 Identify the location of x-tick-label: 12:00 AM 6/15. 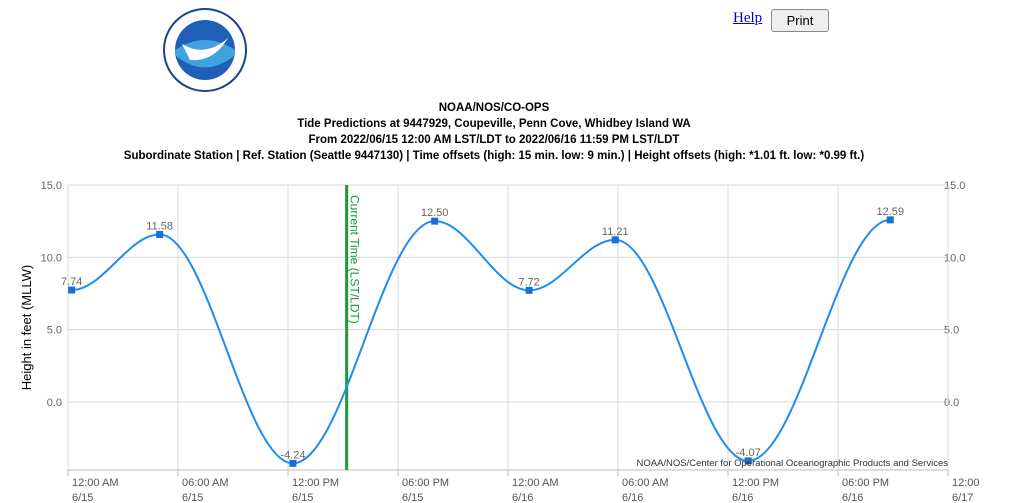
(95, 490).